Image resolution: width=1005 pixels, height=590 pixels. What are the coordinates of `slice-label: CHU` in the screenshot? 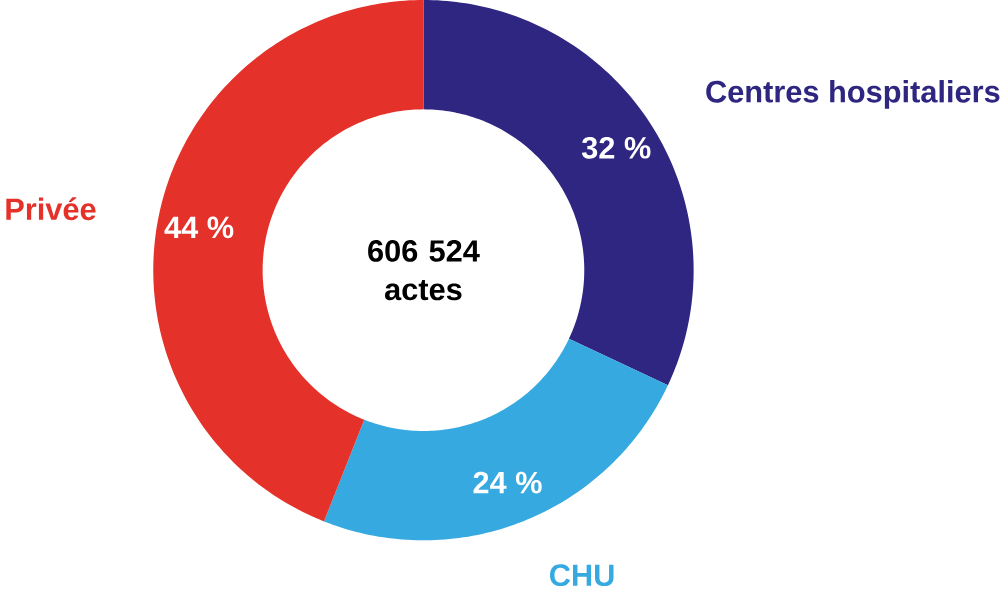 It's located at (582, 575).